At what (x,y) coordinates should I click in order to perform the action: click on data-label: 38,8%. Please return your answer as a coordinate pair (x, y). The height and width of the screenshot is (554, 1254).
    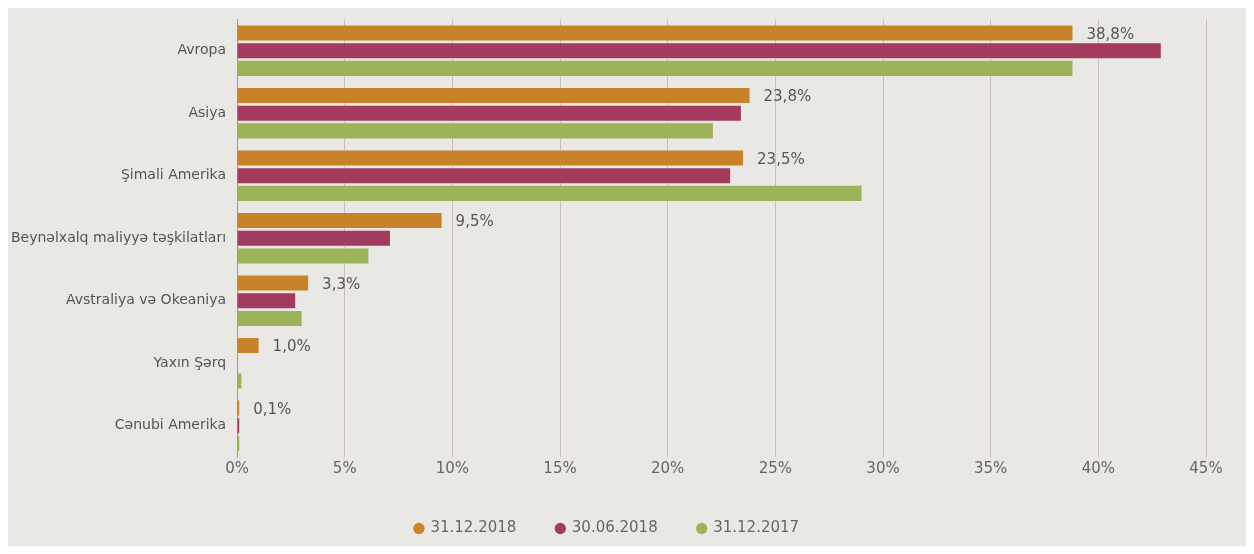
    Looking at the image, I should click on (1110, 33).